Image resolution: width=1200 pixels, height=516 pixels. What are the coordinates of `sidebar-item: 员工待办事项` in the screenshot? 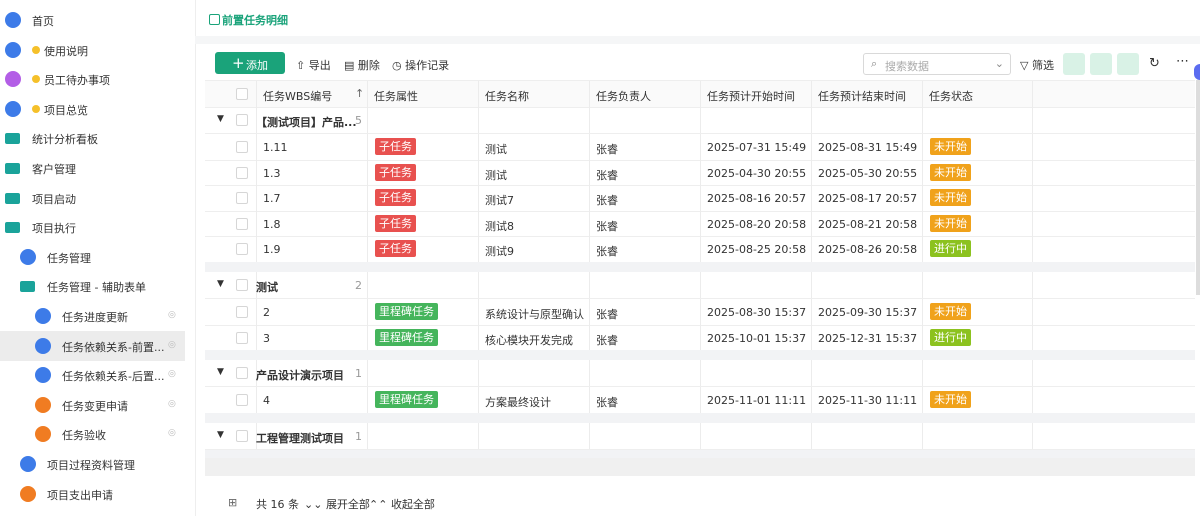 It's located at (92, 79).